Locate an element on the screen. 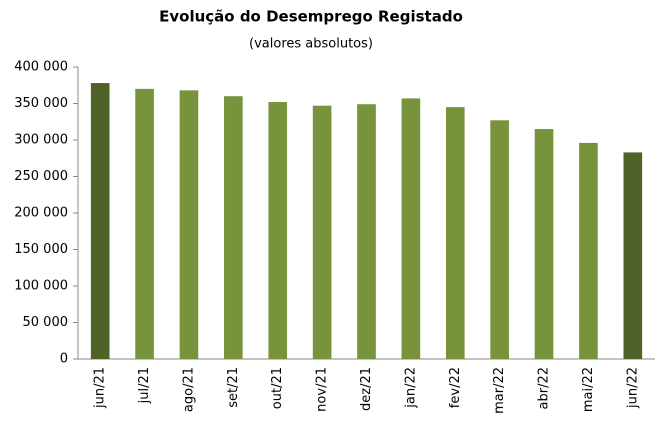 This screenshot has height=426, width=661. x-tick-label: abr/22 is located at coordinates (544, 388).